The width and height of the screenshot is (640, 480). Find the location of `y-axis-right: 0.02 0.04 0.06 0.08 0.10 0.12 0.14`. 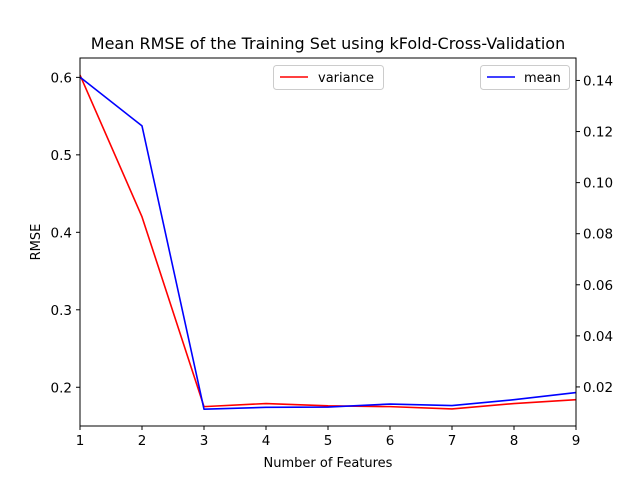

y-axis-right: 0.02 0.04 0.06 0.08 0.10 0.12 0.14 is located at coordinates (594, 234).